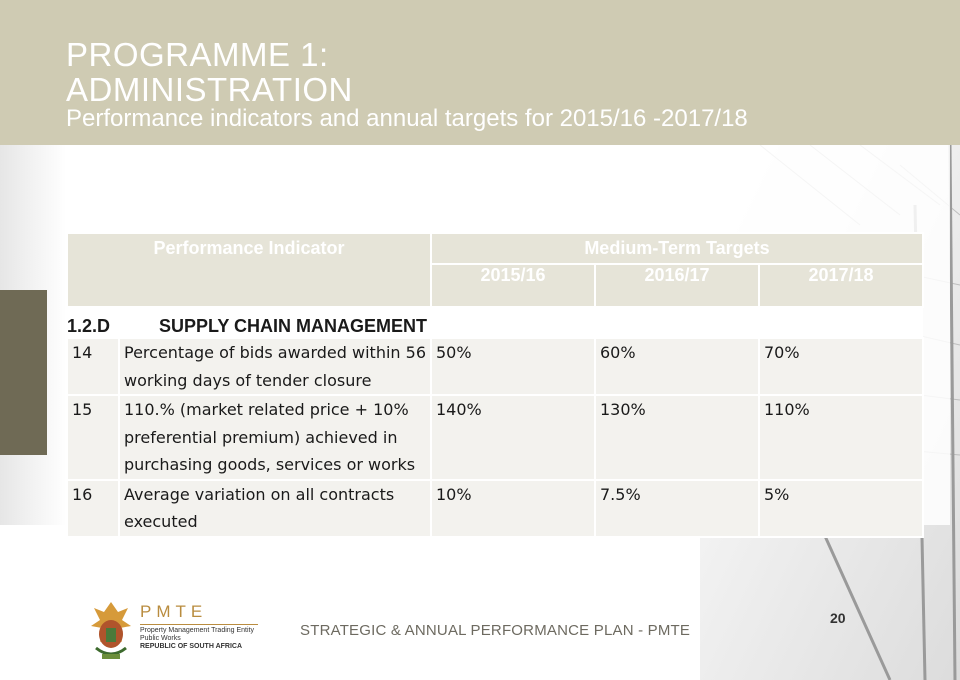 The image size is (960, 680). Describe the element at coordinates (677, 366) in the screenshot. I see `target-2016: 60%` at that location.